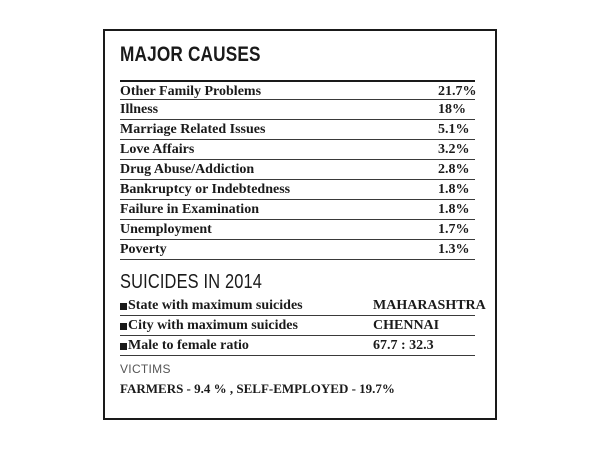 This screenshot has width=600, height=450. Describe the element at coordinates (457, 91) in the screenshot. I see `cause-value: 21.7%` at that location.